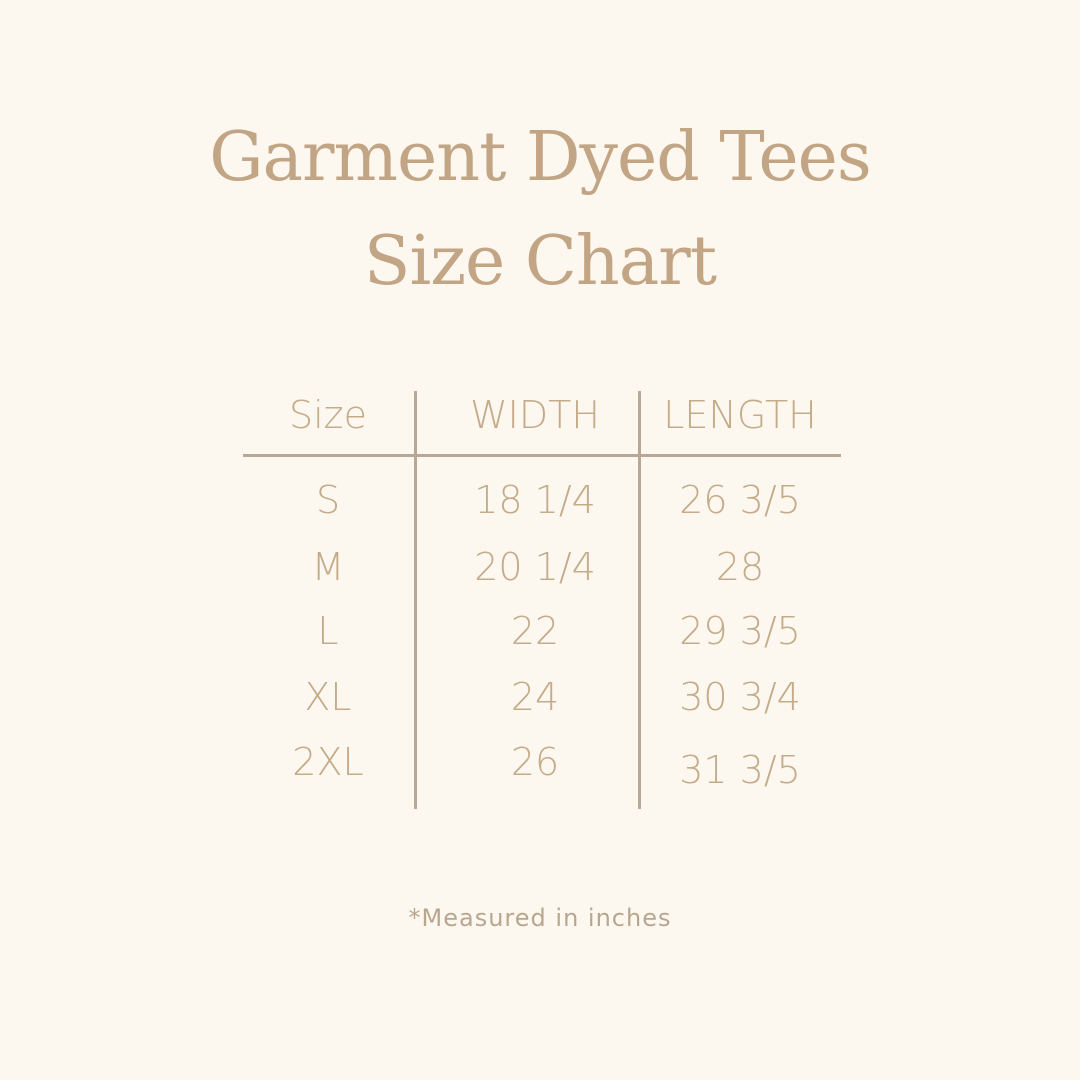 The height and width of the screenshot is (1080, 1080). Describe the element at coordinates (740, 567) in the screenshot. I see `length-cell: 28` at that location.